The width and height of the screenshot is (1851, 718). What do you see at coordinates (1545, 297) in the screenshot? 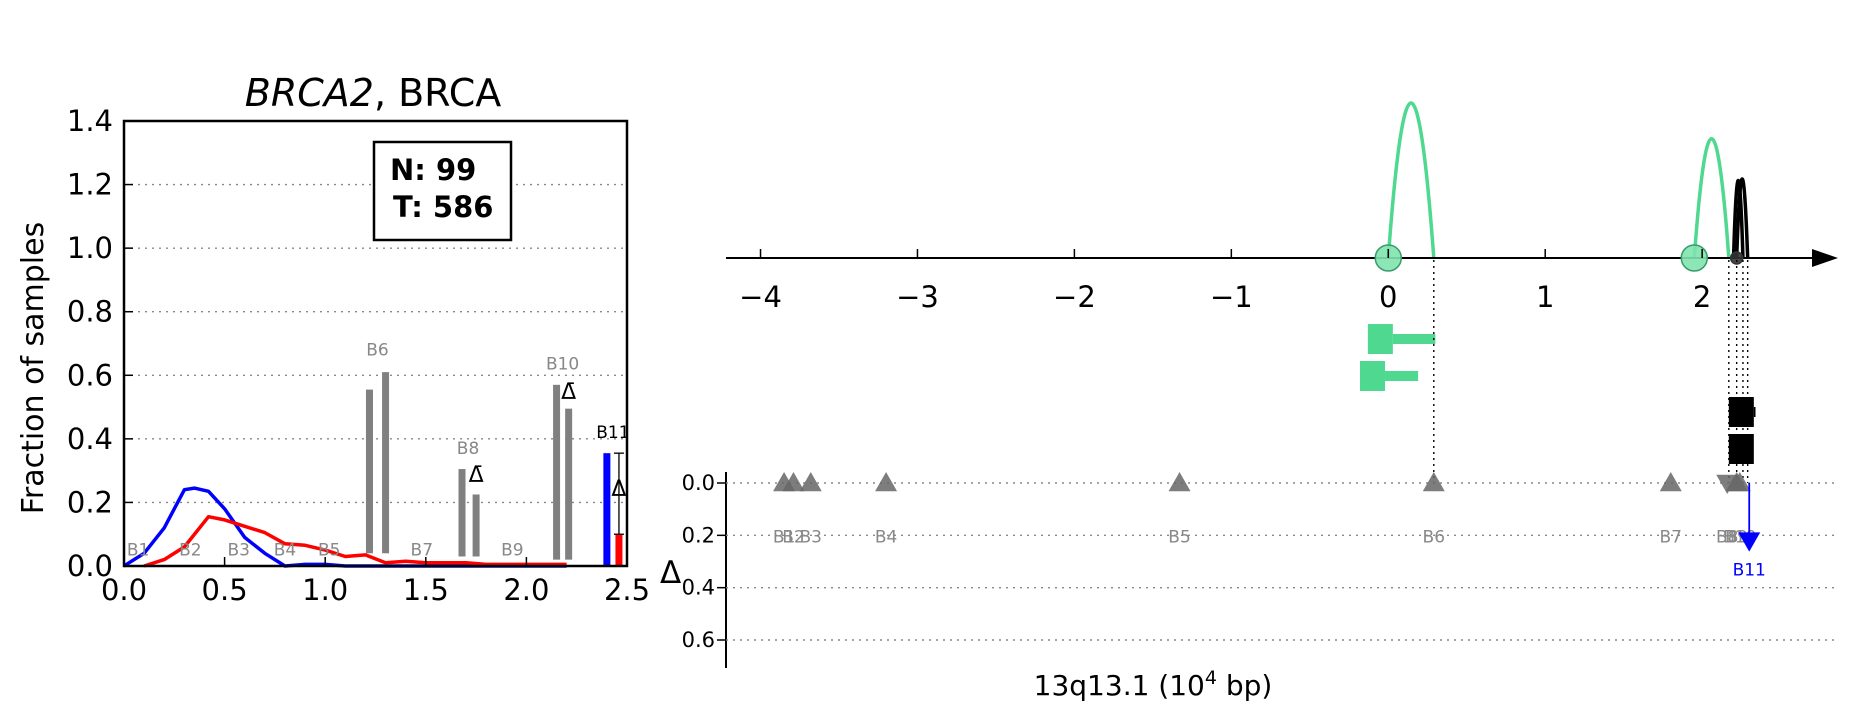
I see `genome-tick-label: 1` at bounding box center [1545, 297].